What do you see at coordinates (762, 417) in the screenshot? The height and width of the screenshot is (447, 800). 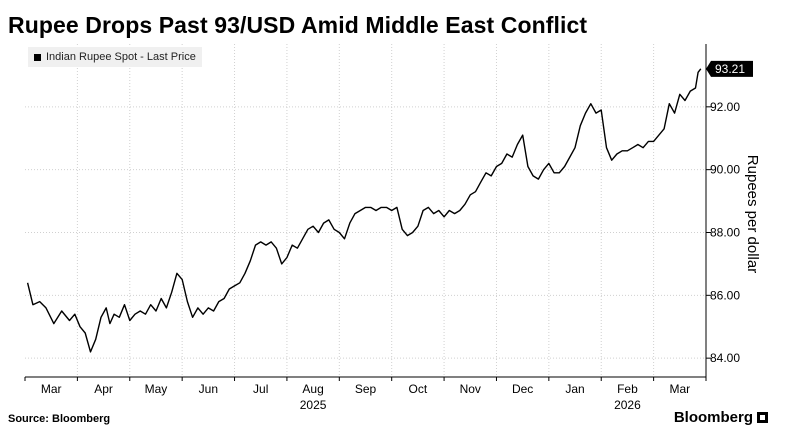 I see `bloomberg-logo-icon` at bounding box center [762, 417].